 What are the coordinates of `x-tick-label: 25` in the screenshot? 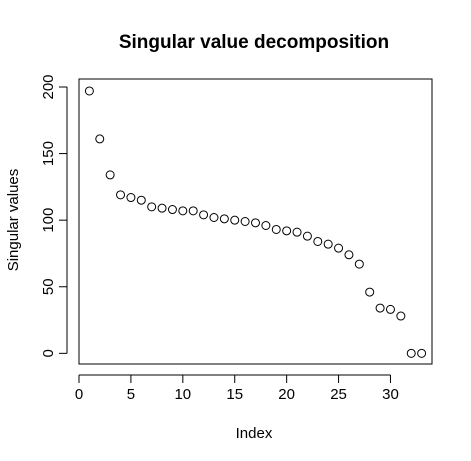 It's located at (338, 394).